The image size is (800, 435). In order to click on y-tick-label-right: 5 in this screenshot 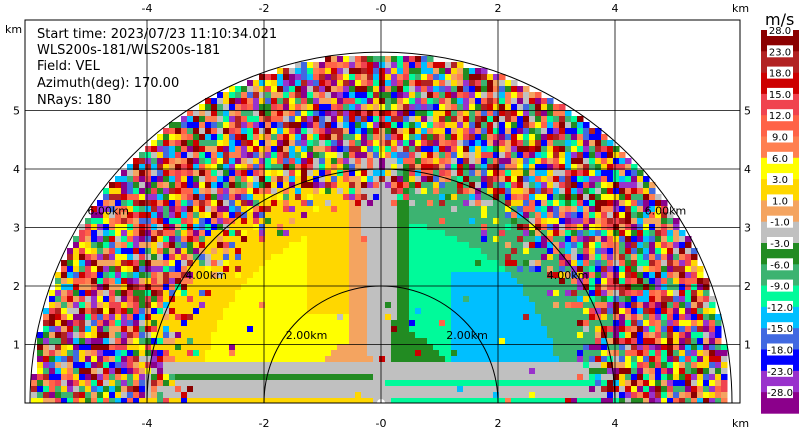, I will do `click(747, 111)`.